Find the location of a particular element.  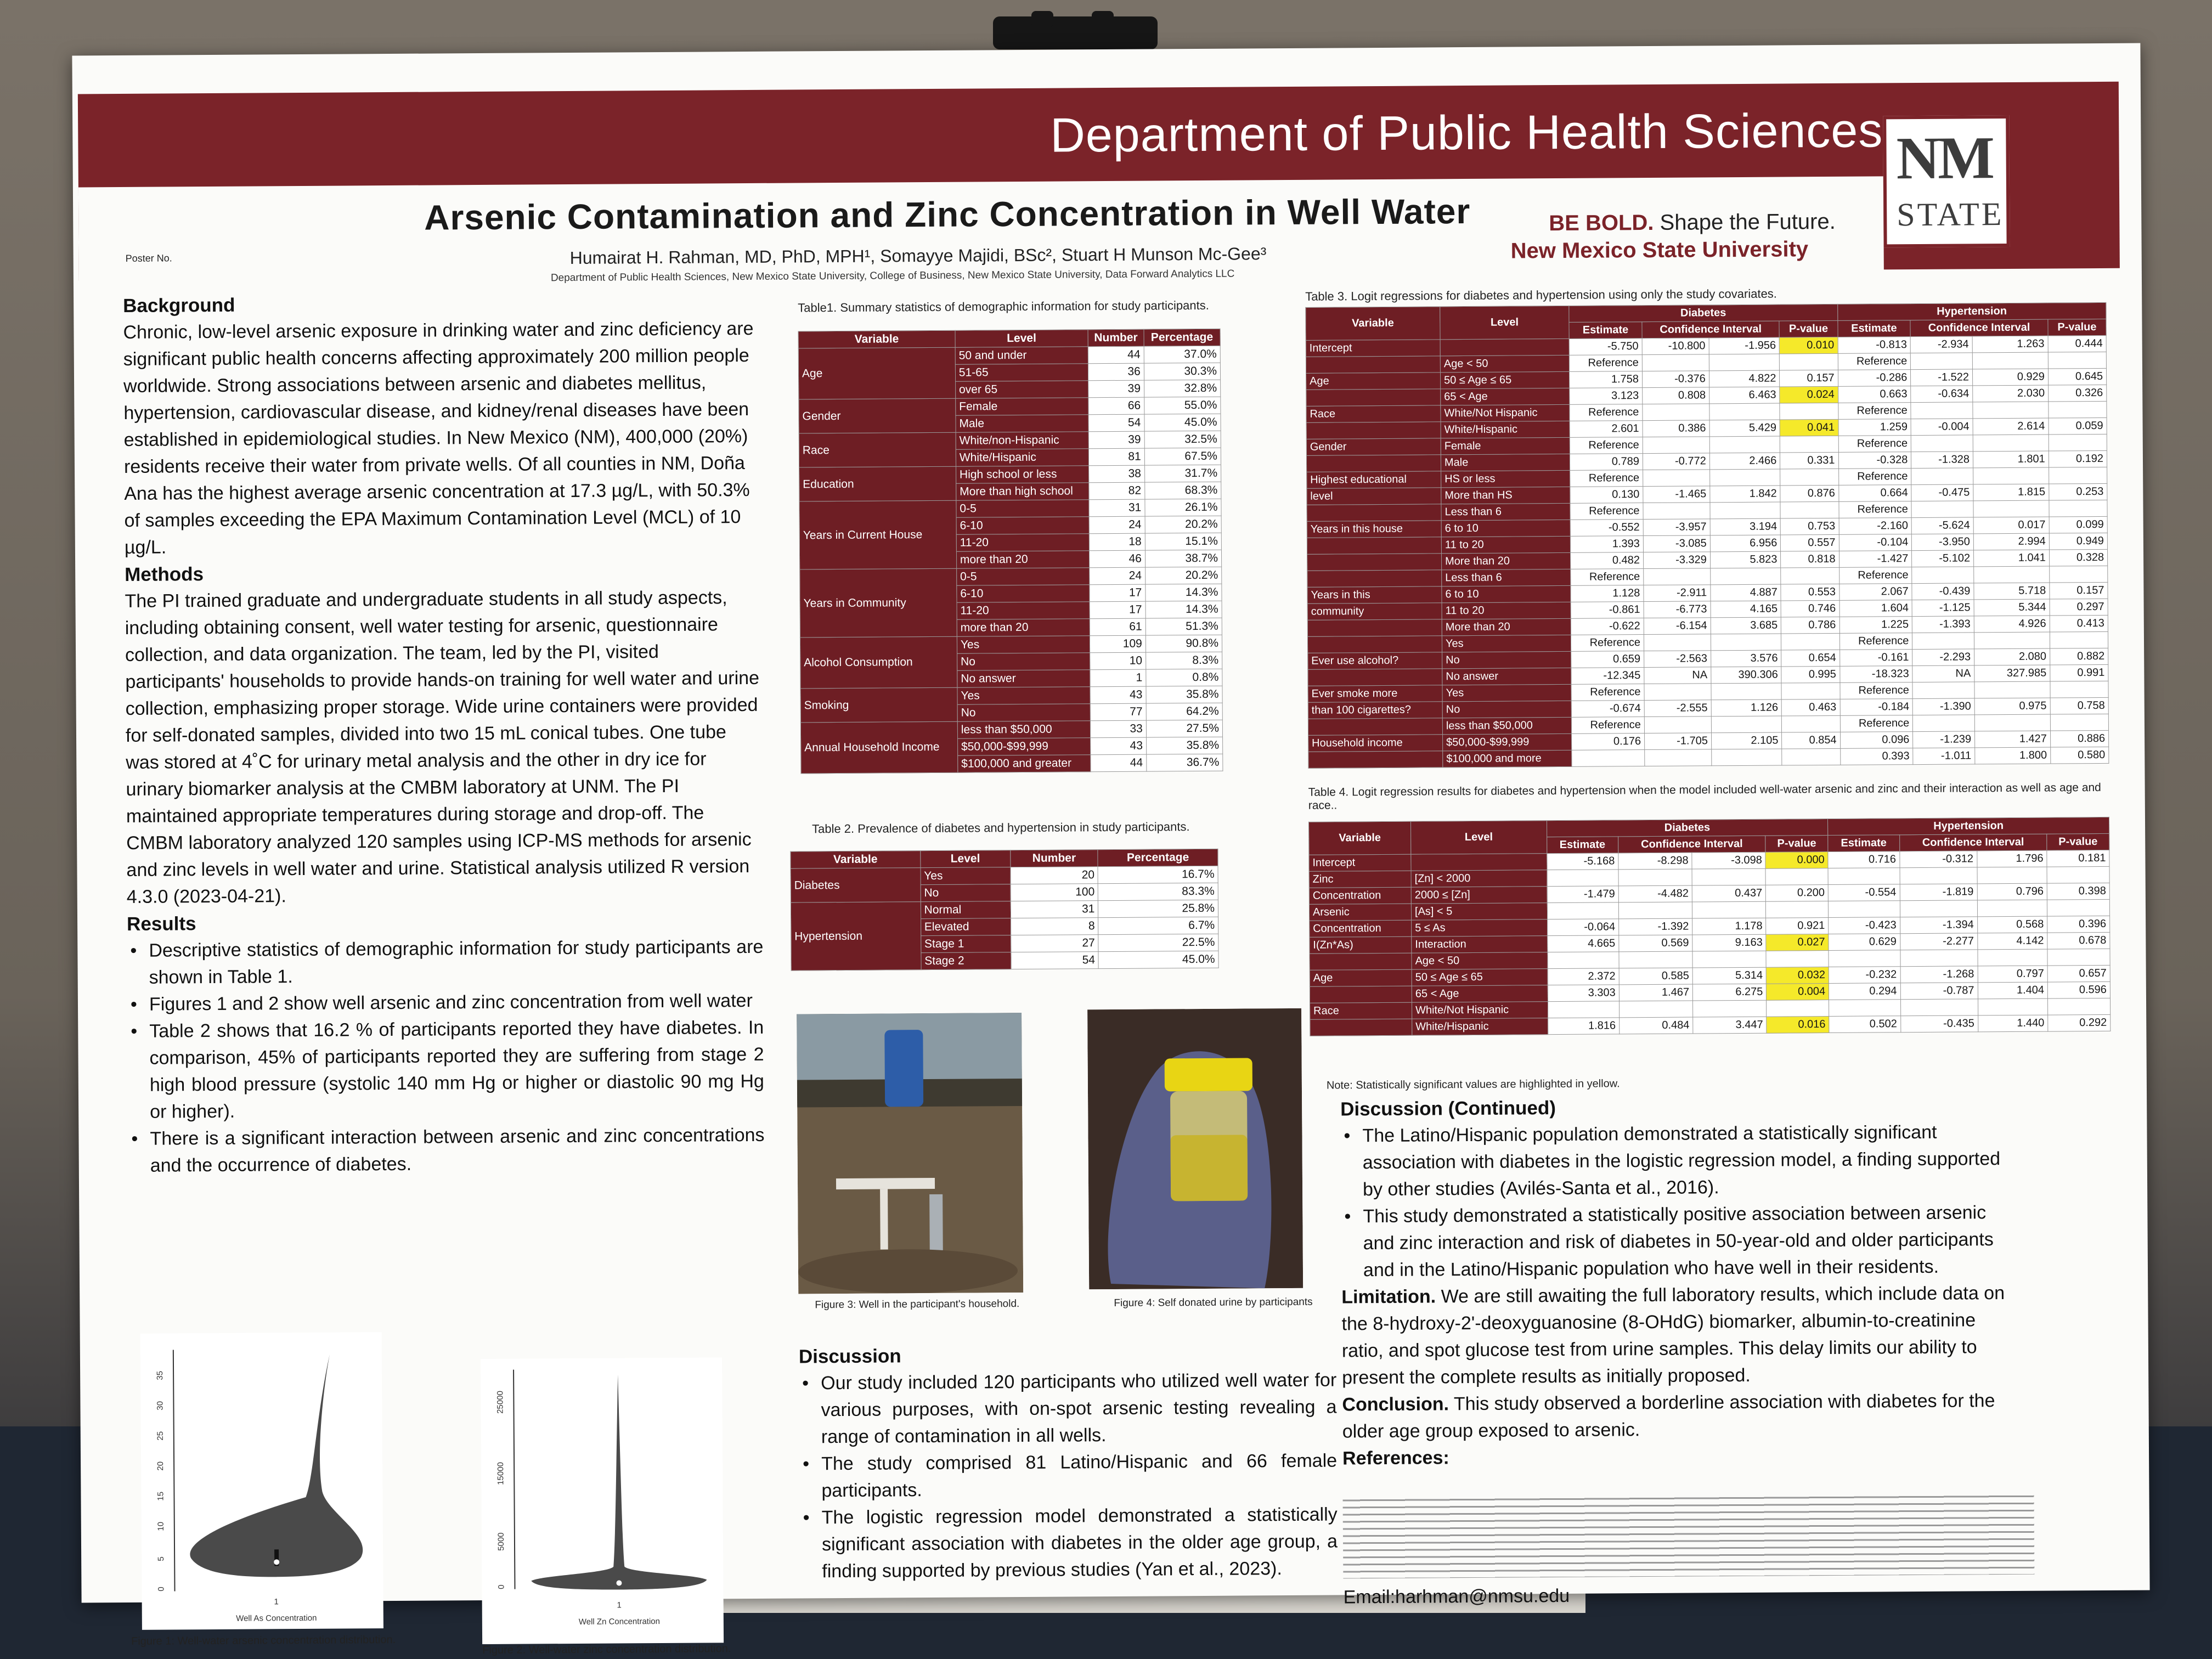

table-value-cell: -12.345 is located at coordinates (1607, 676).